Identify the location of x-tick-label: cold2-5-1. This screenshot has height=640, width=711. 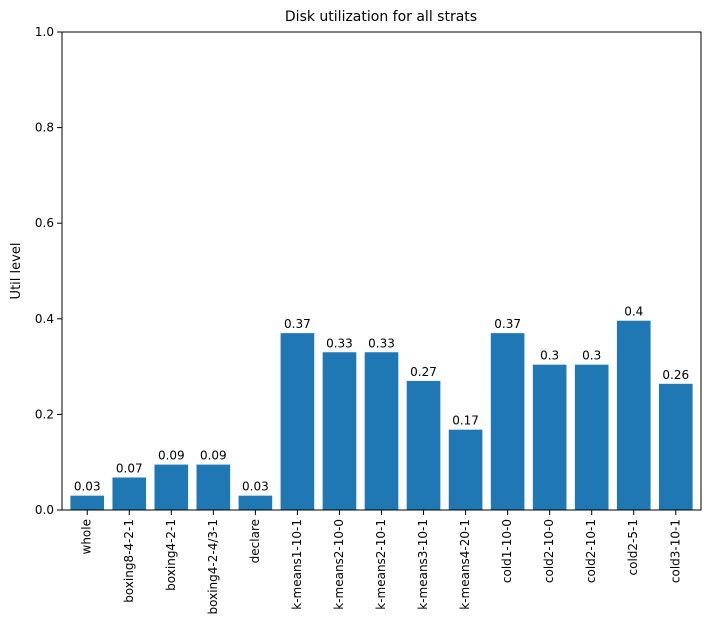
(633, 547).